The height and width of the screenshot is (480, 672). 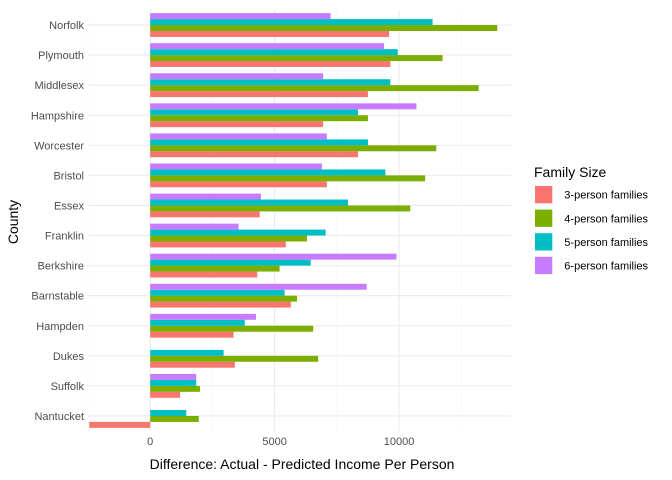 I want to click on bar-plymouth-4-person, so click(x=296, y=58).